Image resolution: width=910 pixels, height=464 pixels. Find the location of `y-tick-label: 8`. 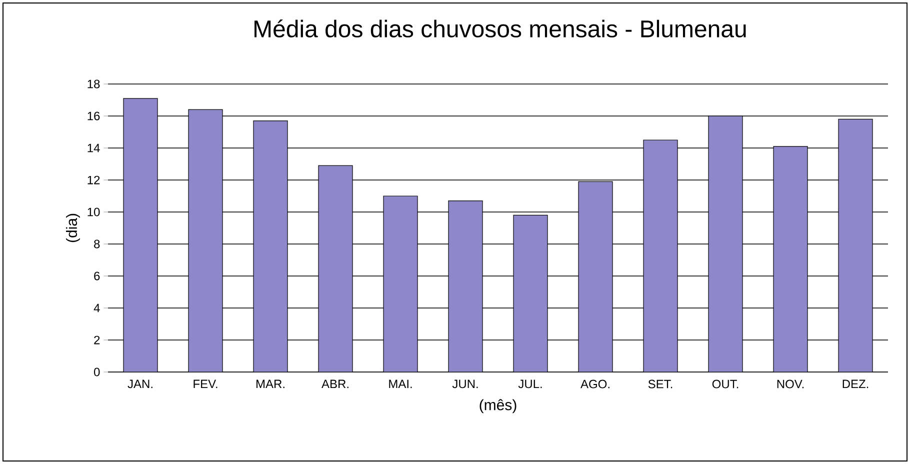

y-tick-label: 8 is located at coordinates (97, 244).